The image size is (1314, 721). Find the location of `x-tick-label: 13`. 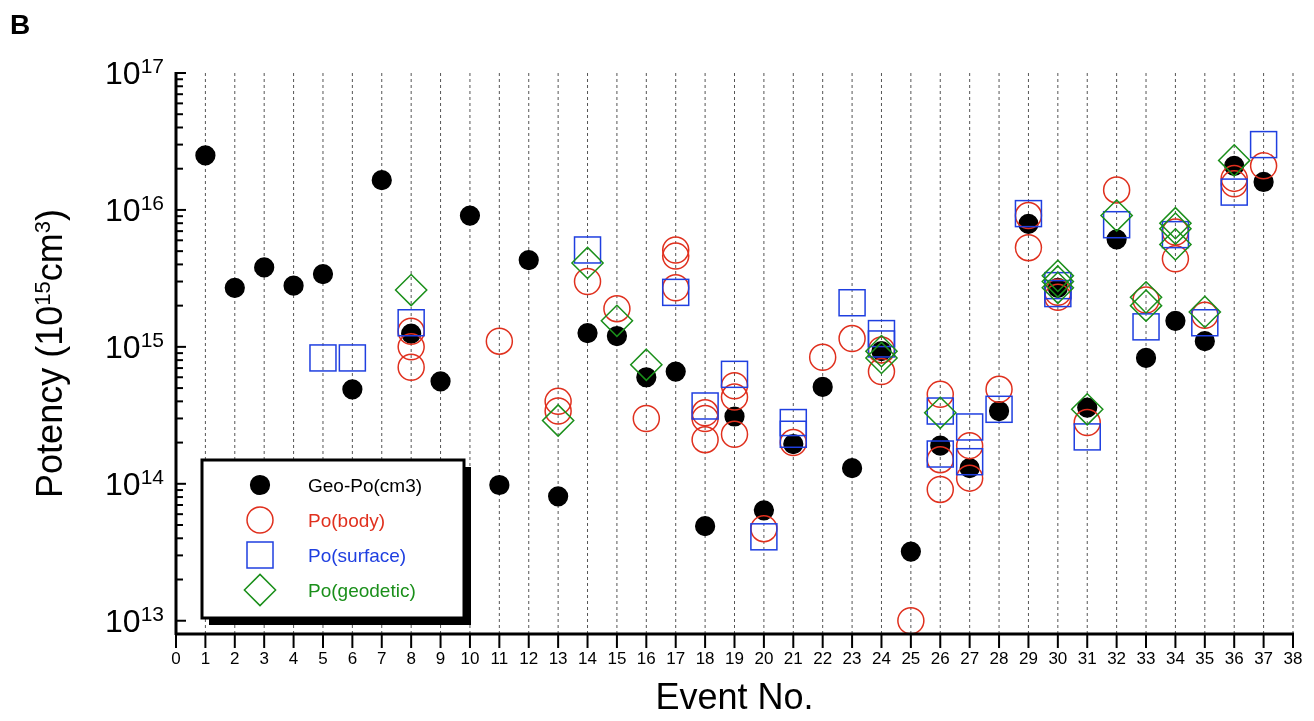

x-tick-label: 13 is located at coordinates (558, 658).